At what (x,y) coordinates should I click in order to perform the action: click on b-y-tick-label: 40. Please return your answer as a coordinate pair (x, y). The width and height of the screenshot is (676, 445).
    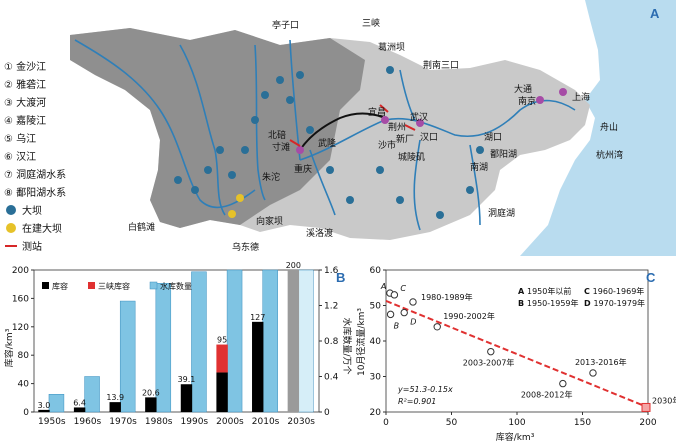
    Looking at the image, I should click on (24, 385).